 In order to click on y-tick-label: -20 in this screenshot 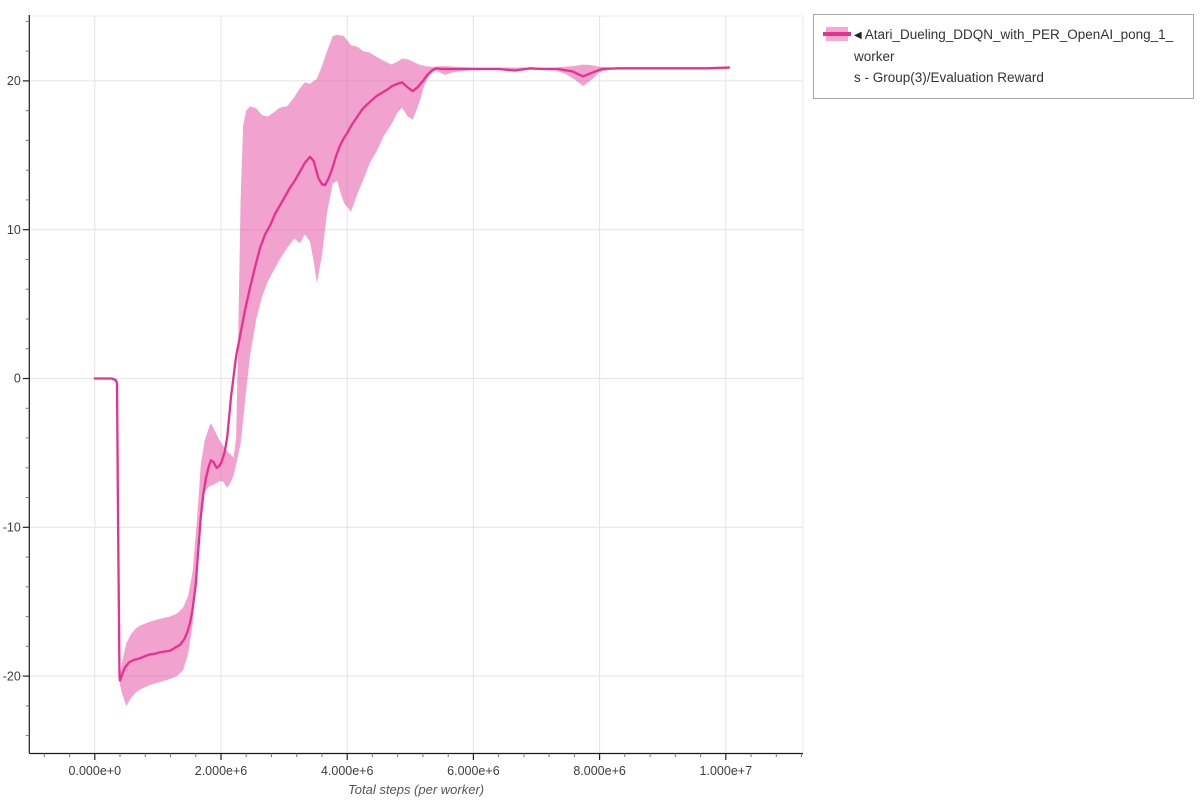, I will do `click(12, 676)`.